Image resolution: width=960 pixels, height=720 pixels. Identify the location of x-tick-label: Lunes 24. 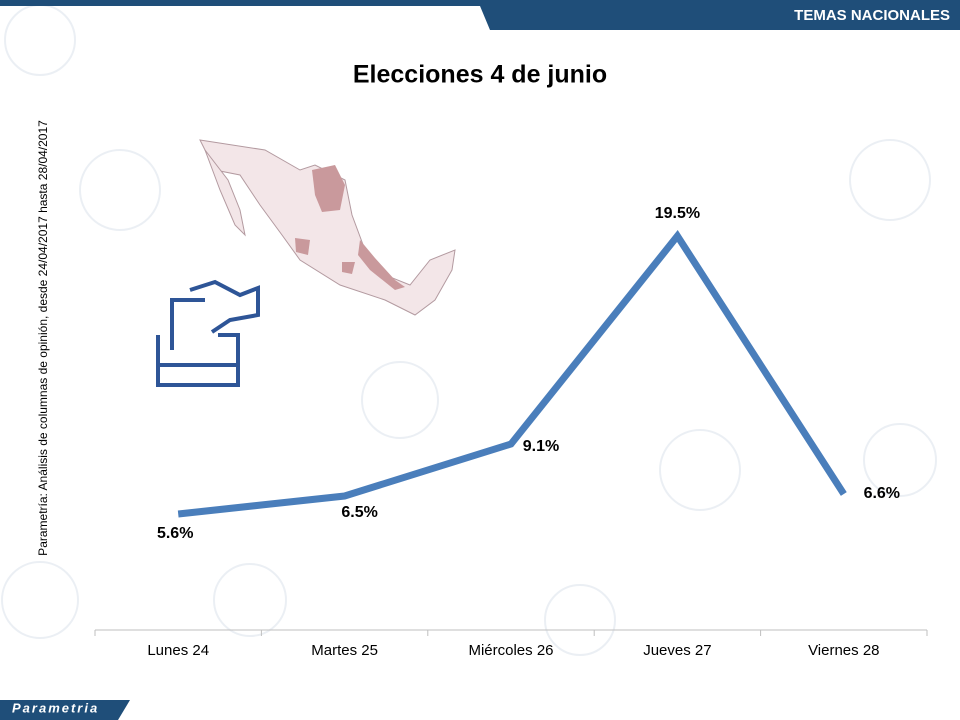
(178, 650).